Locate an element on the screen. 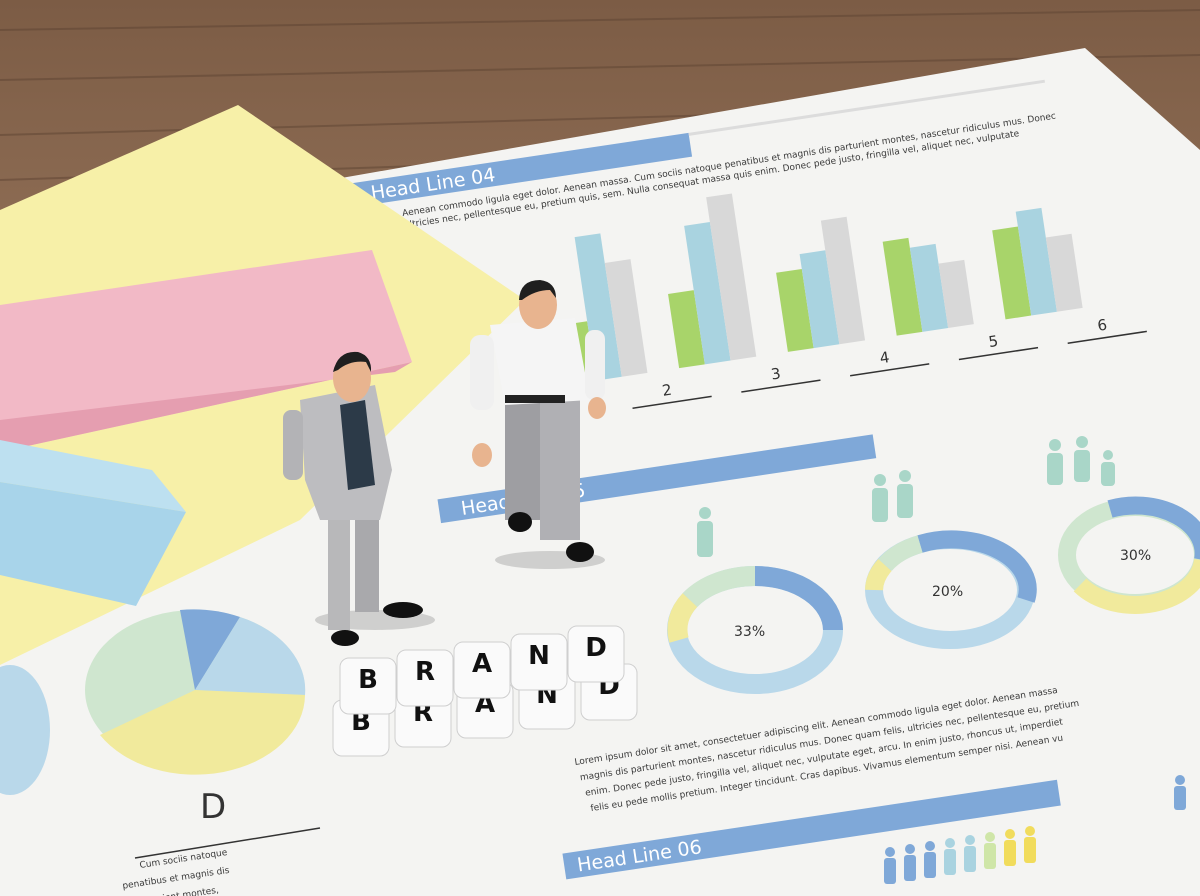 The image size is (1200, 896). headline-rule is located at coordinates (867, 107).